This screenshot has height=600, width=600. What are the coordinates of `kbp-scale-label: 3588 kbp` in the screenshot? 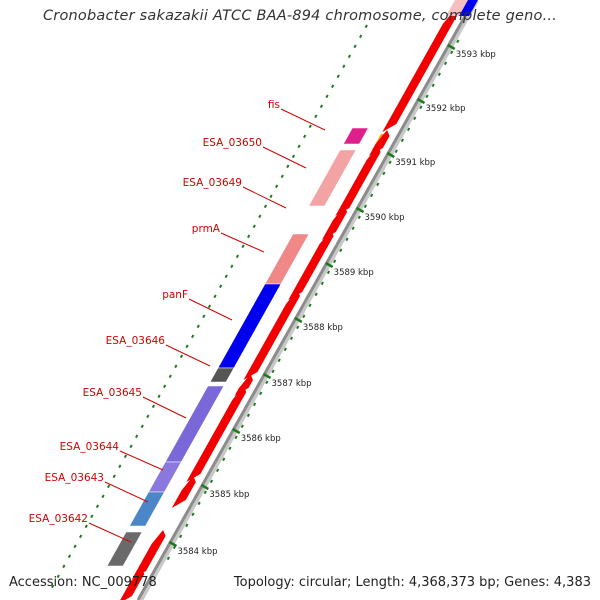 It's located at (323, 328).